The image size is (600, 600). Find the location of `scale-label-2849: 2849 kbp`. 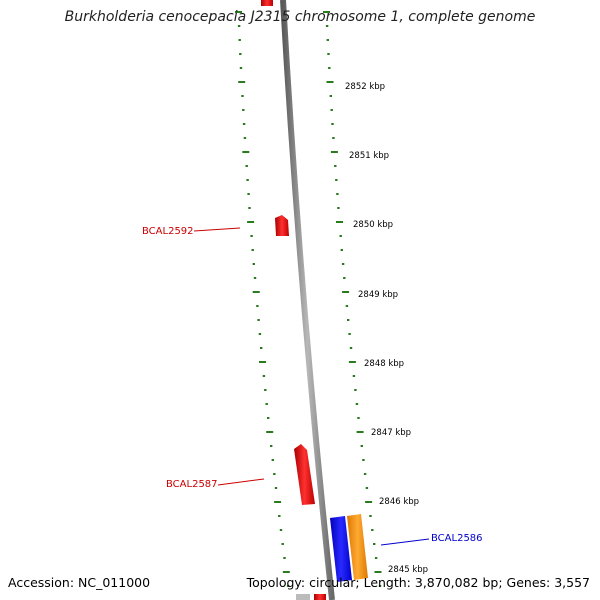

scale-label-2849: 2849 kbp is located at coordinates (378, 295).